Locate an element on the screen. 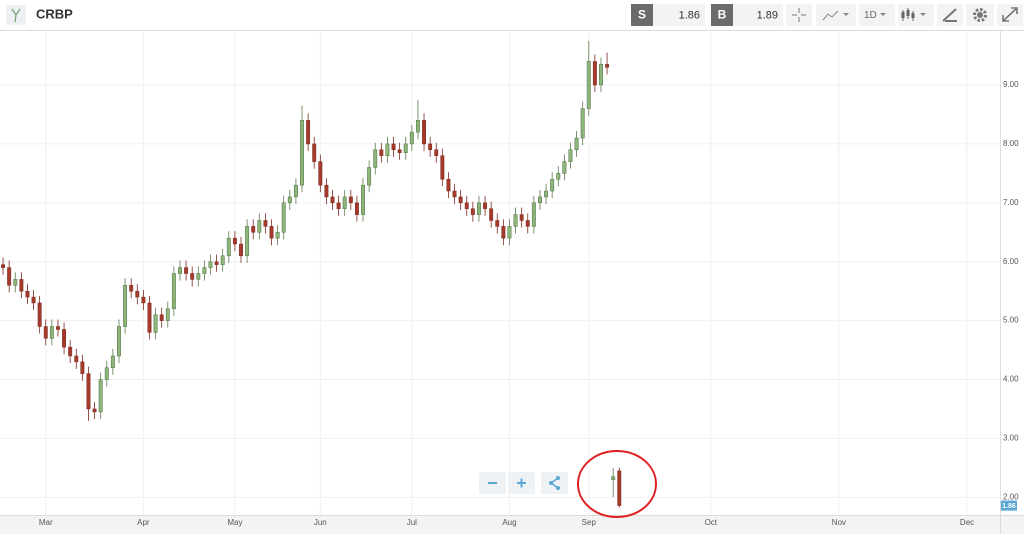 The width and height of the screenshot is (1024, 534). x-axis-strip is located at coordinates (512, 525).